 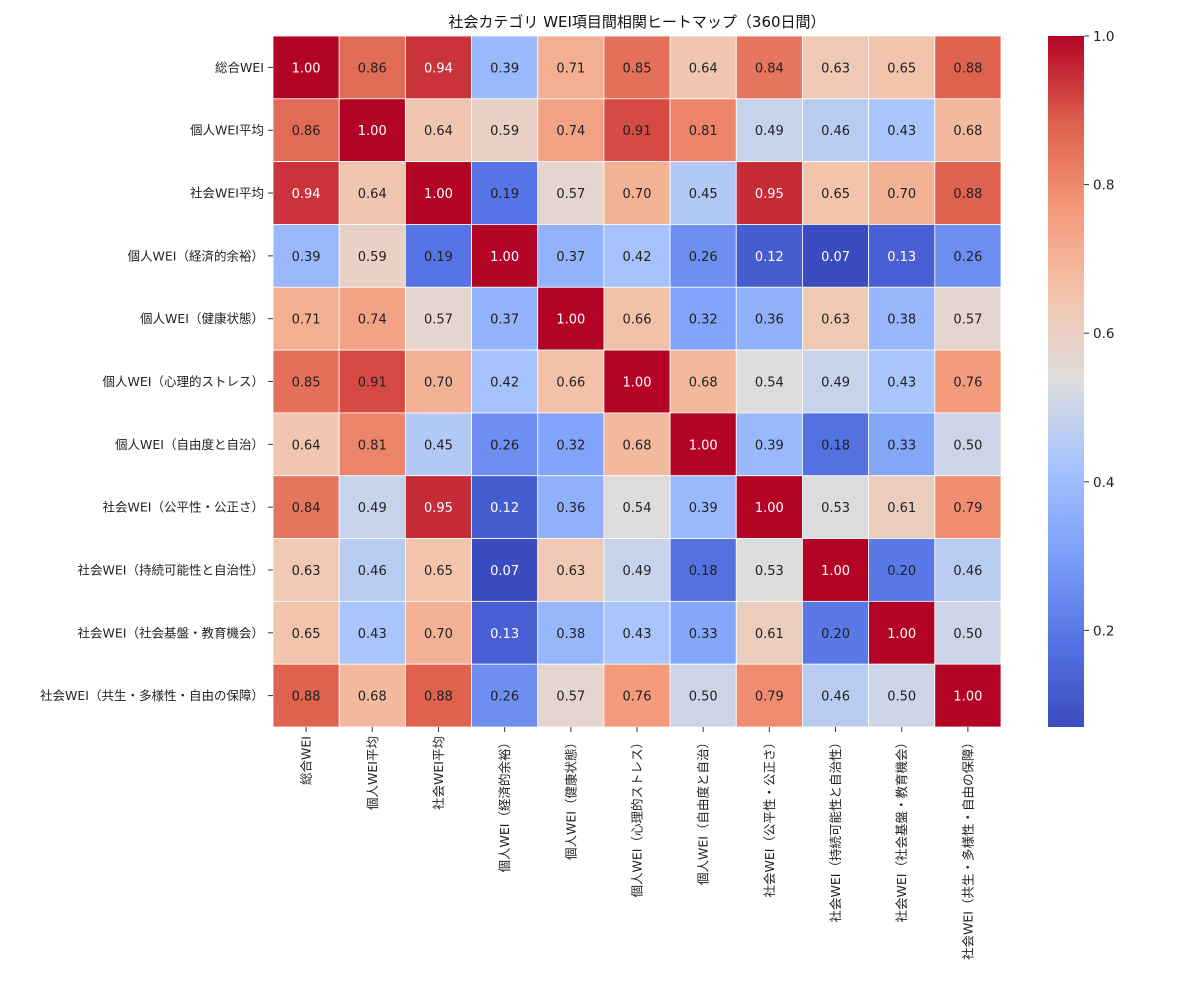 What do you see at coordinates (570, 798) in the screenshot?
I see `x-tick-label: 個人WEI（健康状態）` at bounding box center [570, 798].